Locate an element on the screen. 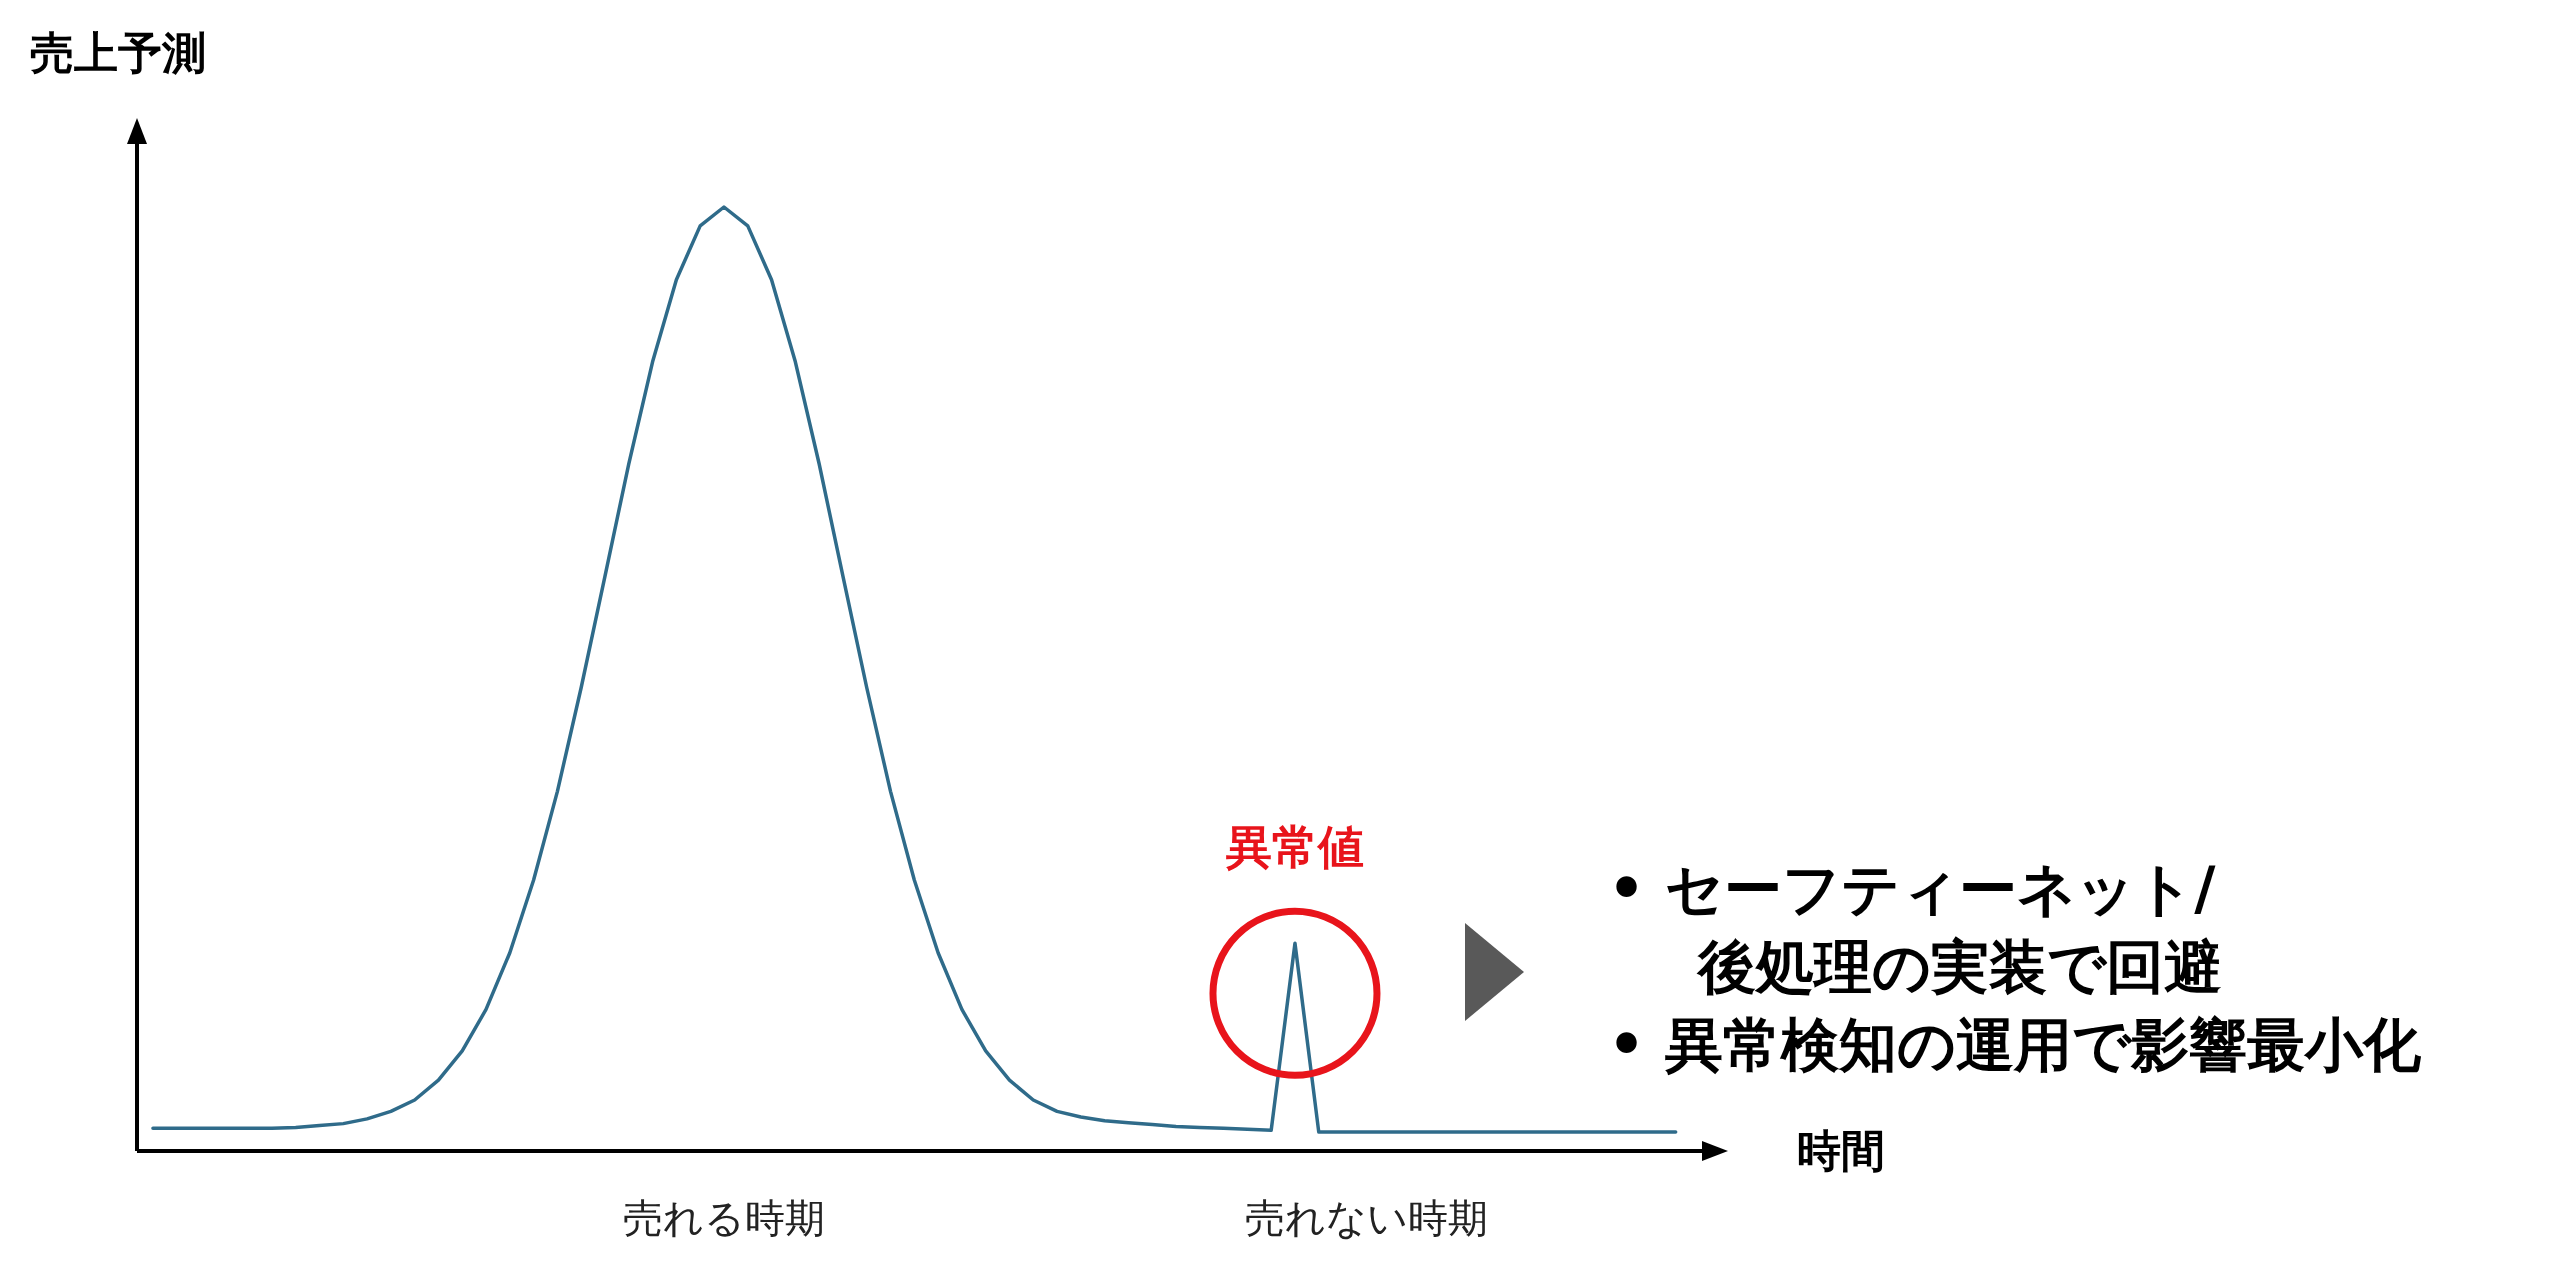 The image size is (2560, 1272). annotation: • セーフティーネット/ 後処理の実装で回避 is located at coordinates (1915, 928).